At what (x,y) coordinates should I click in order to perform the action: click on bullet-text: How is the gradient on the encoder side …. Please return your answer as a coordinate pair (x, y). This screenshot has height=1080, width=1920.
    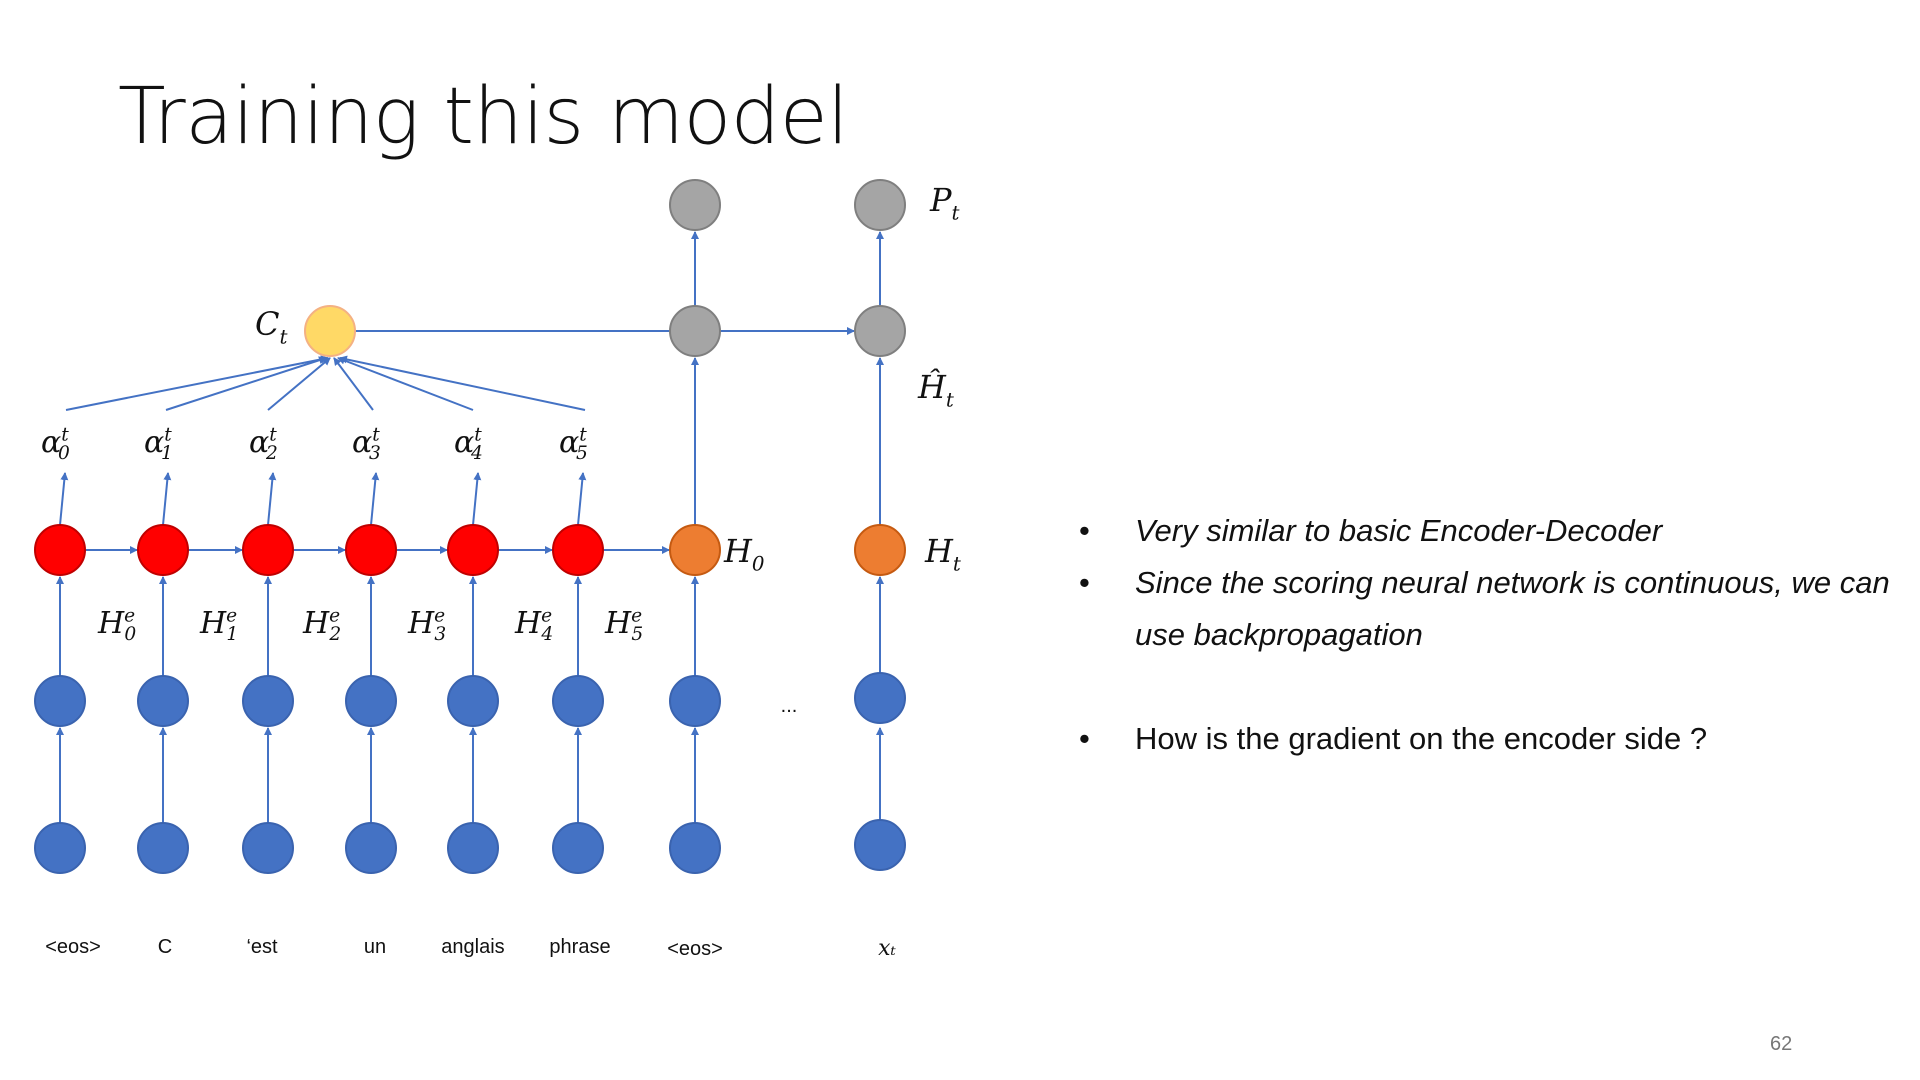
    Looking at the image, I should click on (1421, 738).